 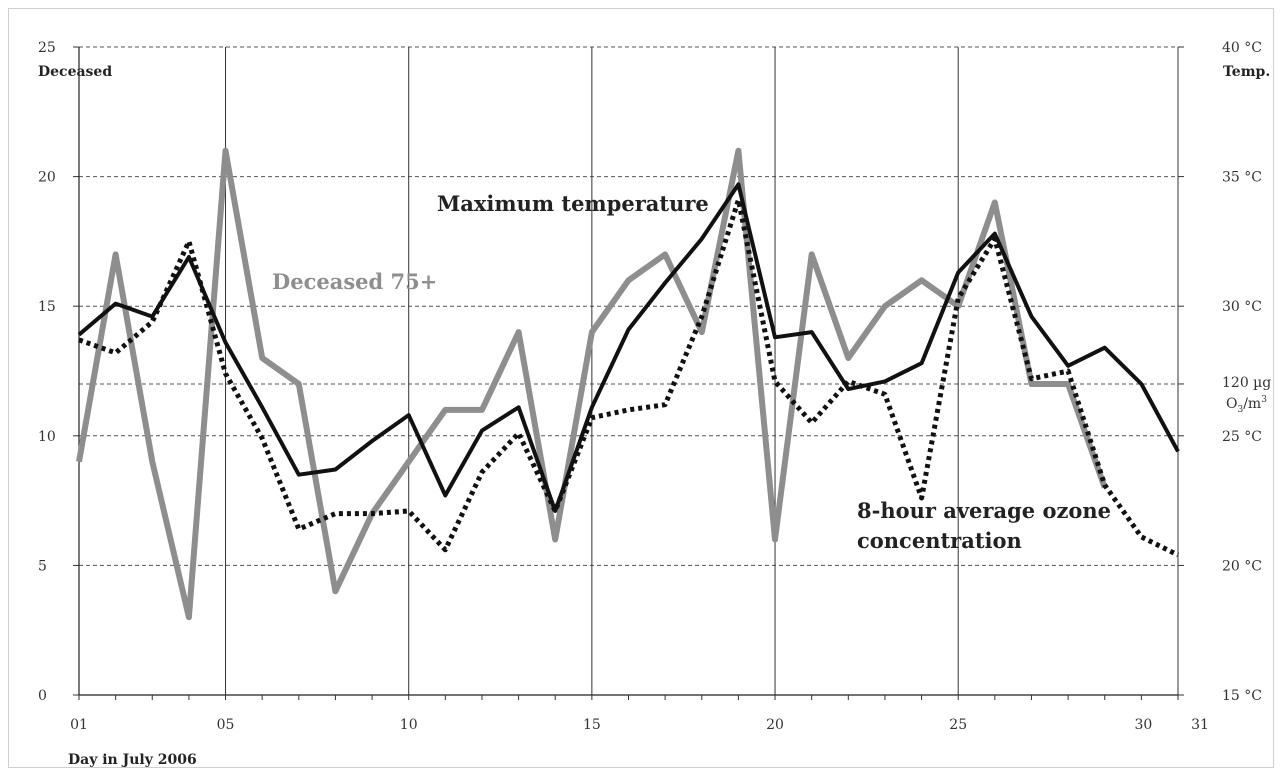 I want to click on left-tick-label-15: 15, so click(x=47, y=307).